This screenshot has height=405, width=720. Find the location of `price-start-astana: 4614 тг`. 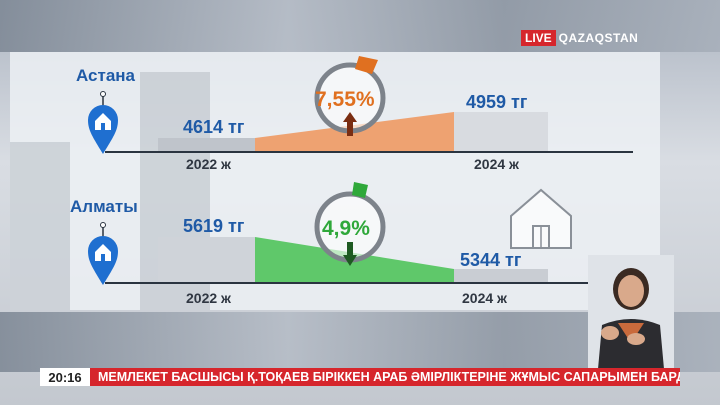

price-start-astana: 4614 тг is located at coordinates (214, 127).